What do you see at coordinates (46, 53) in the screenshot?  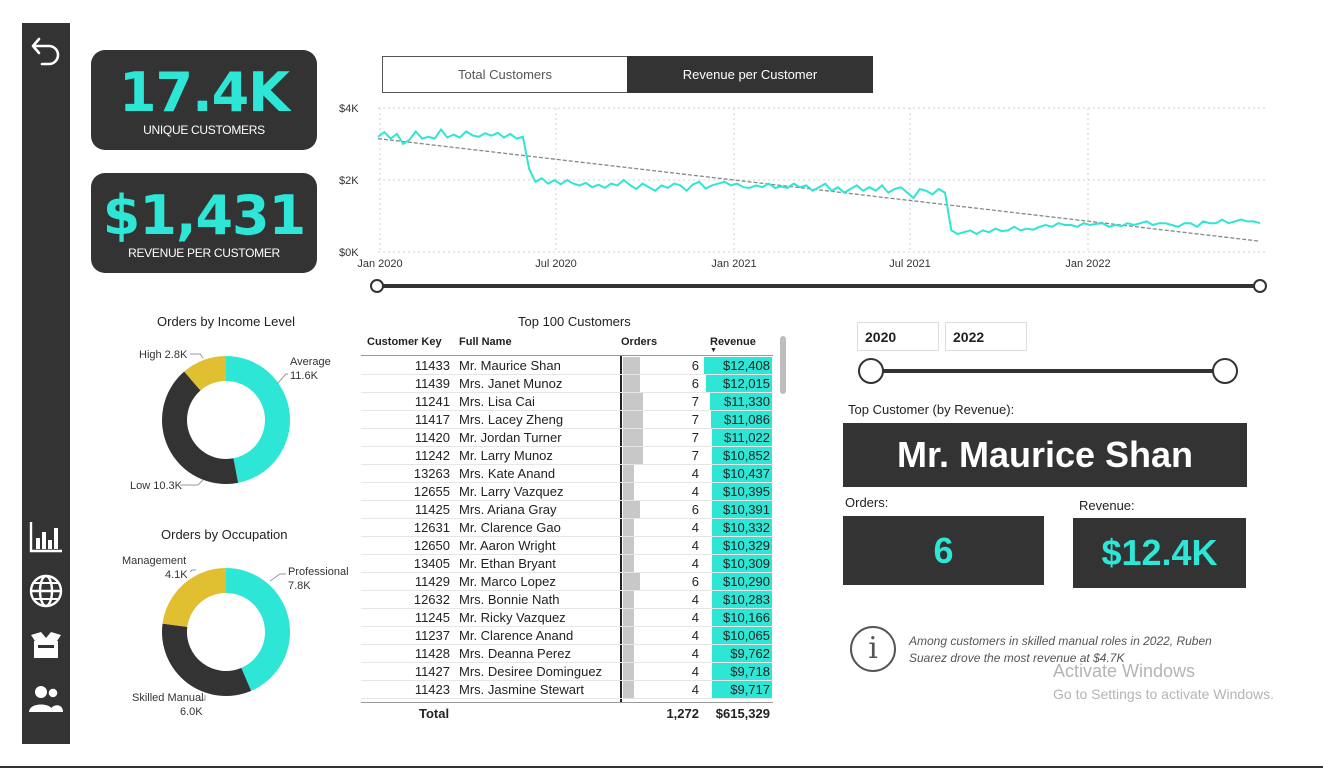 I see `back-arrow-icon` at bounding box center [46, 53].